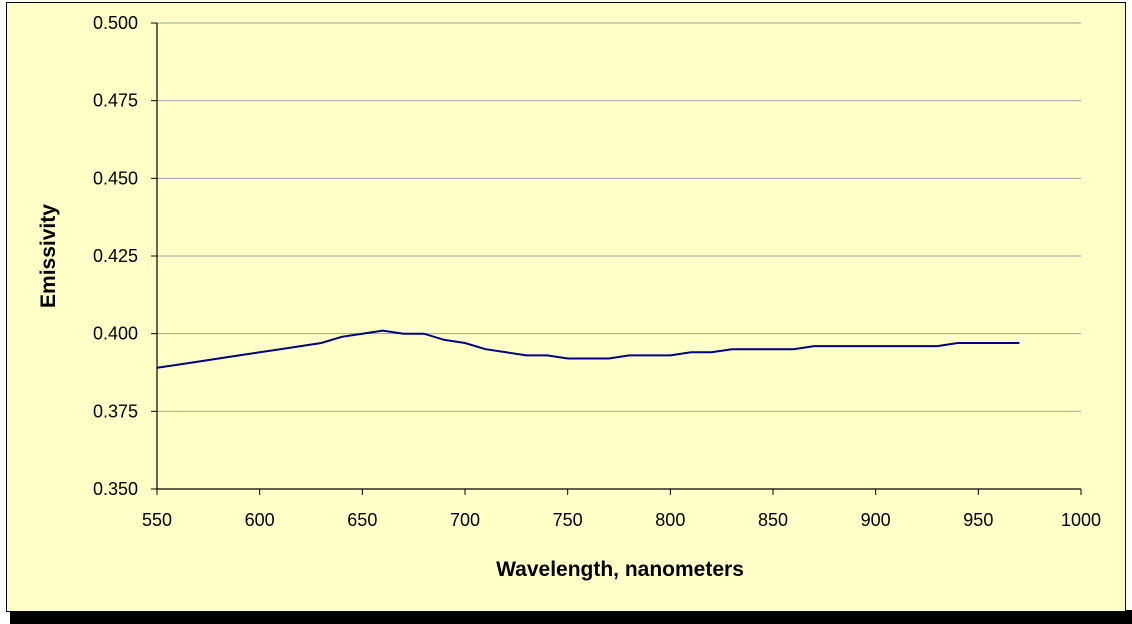  Describe the element at coordinates (978, 520) in the screenshot. I see `x-tick-label: 950` at that location.